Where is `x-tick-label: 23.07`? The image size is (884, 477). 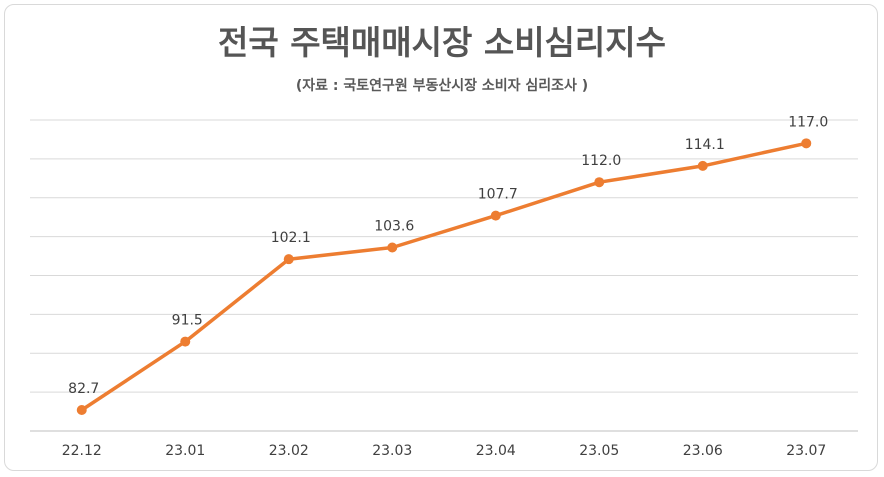 x-tick-label: 23.07 is located at coordinates (806, 451).